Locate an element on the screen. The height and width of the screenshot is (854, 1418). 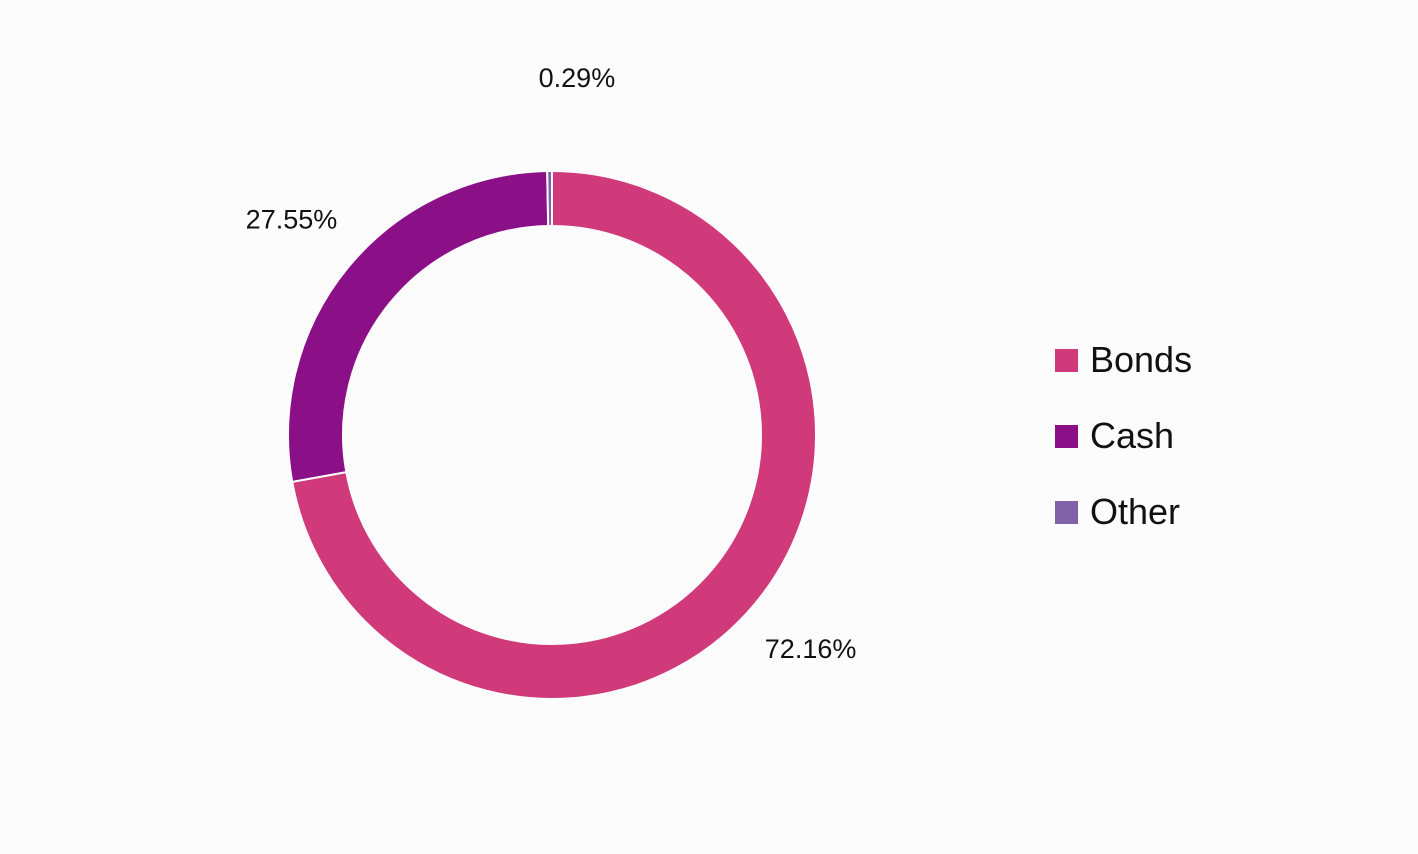
legend-item-other: Other is located at coordinates (1123, 512).